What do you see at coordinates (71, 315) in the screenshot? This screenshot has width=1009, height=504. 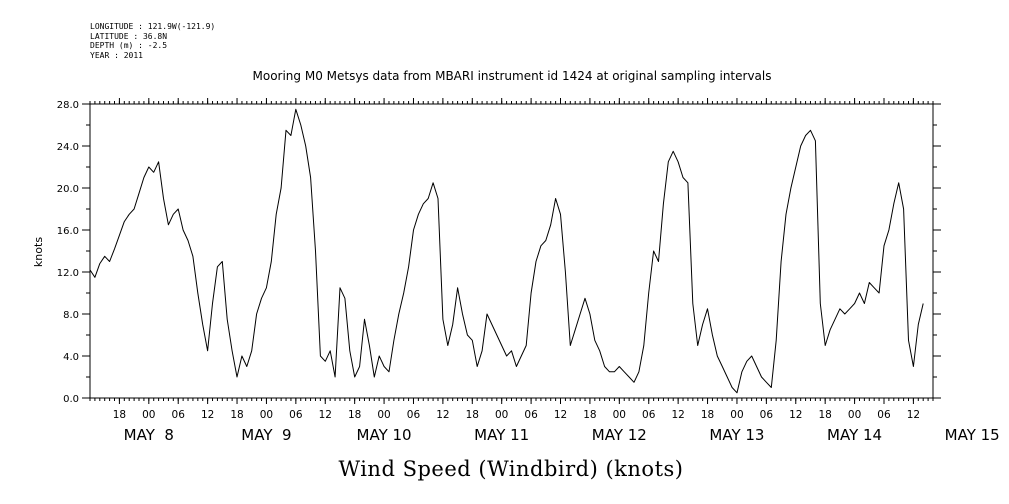 I see `y-tick-label: 8.0` at bounding box center [71, 315].